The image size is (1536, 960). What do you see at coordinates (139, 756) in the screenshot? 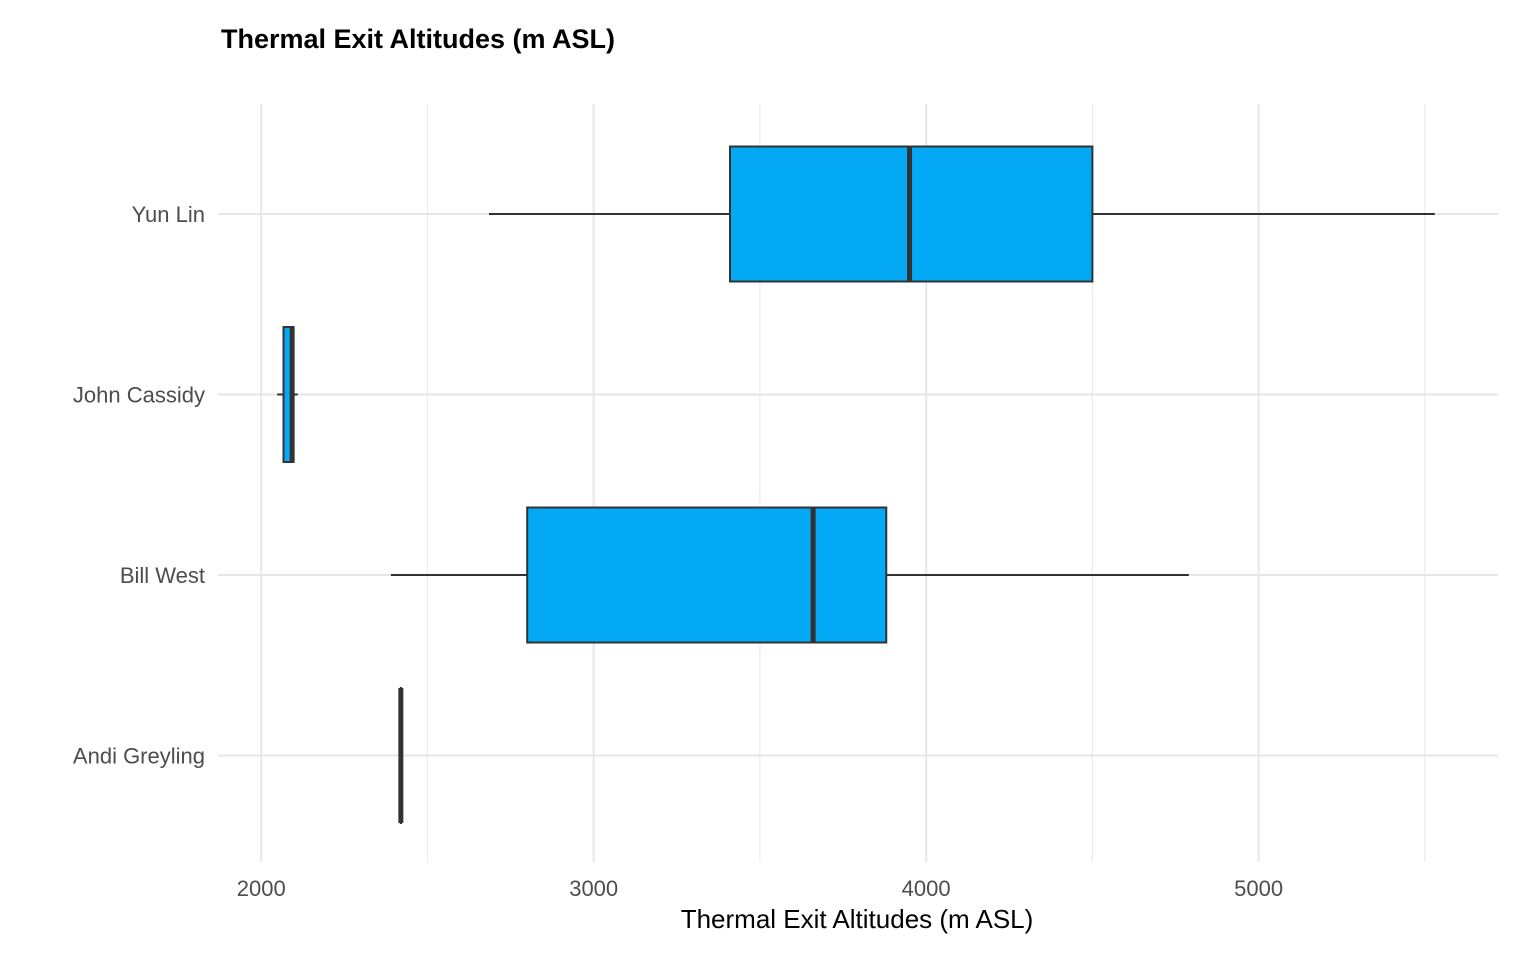
I see `y-tick-label: Andi Greyling` at bounding box center [139, 756].